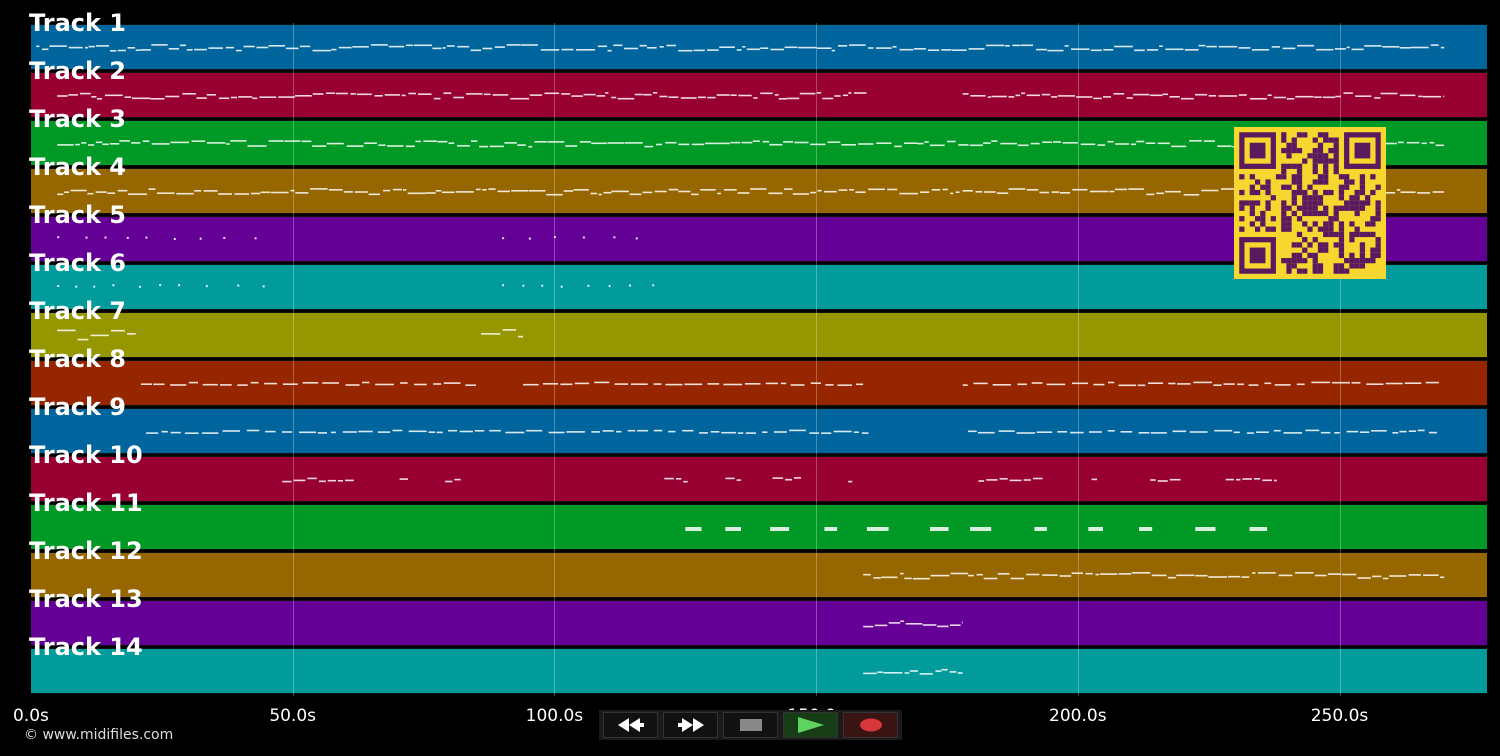 This screenshot has width=1500, height=756. What do you see at coordinates (690, 725) in the screenshot?
I see `fast-forward-button` at bounding box center [690, 725].